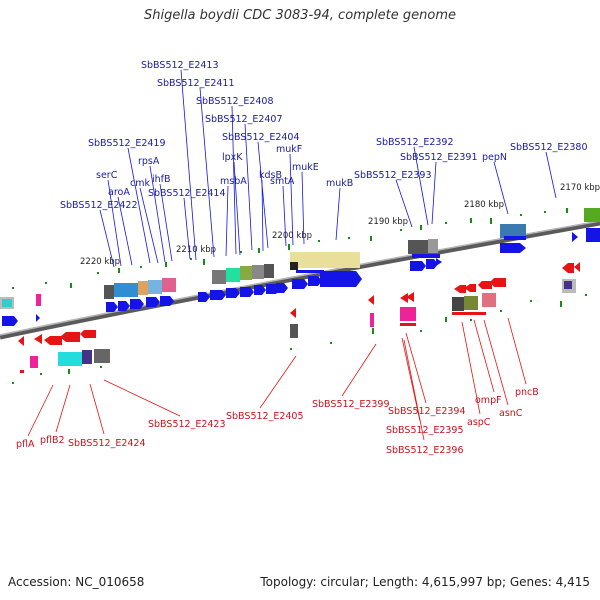  What do you see at coordinates (427, 411) in the screenshot?
I see `gene-label-reverse: SbBS512_E2394` at bounding box center [427, 411].